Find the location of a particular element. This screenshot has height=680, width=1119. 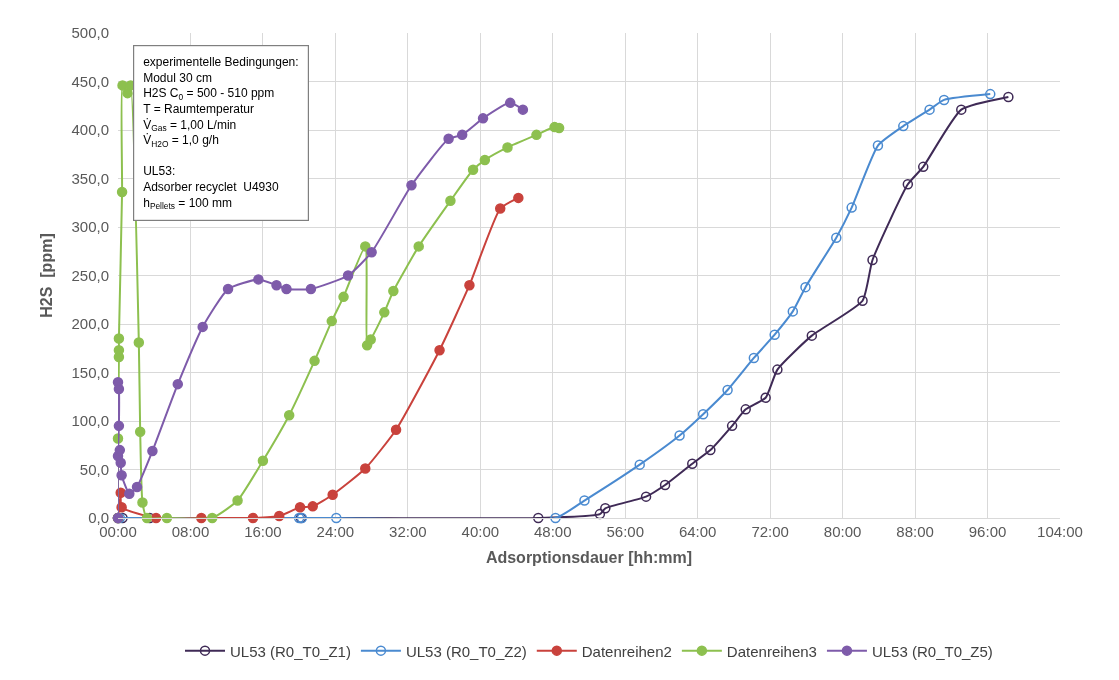

y-tick-label: 100,0 is located at coordinates (90, 421).